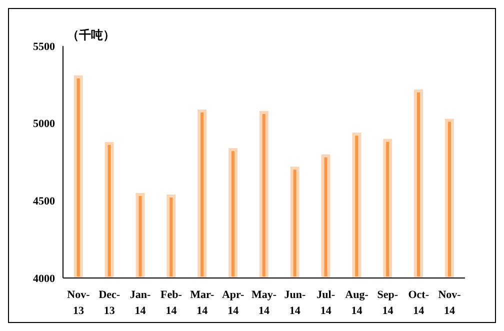 The width and height of the screenshot is (504, 331). Describe the element at coordinates (171, 303) in the screenshot. I see `x-tick-label: Feb-14` at that location.